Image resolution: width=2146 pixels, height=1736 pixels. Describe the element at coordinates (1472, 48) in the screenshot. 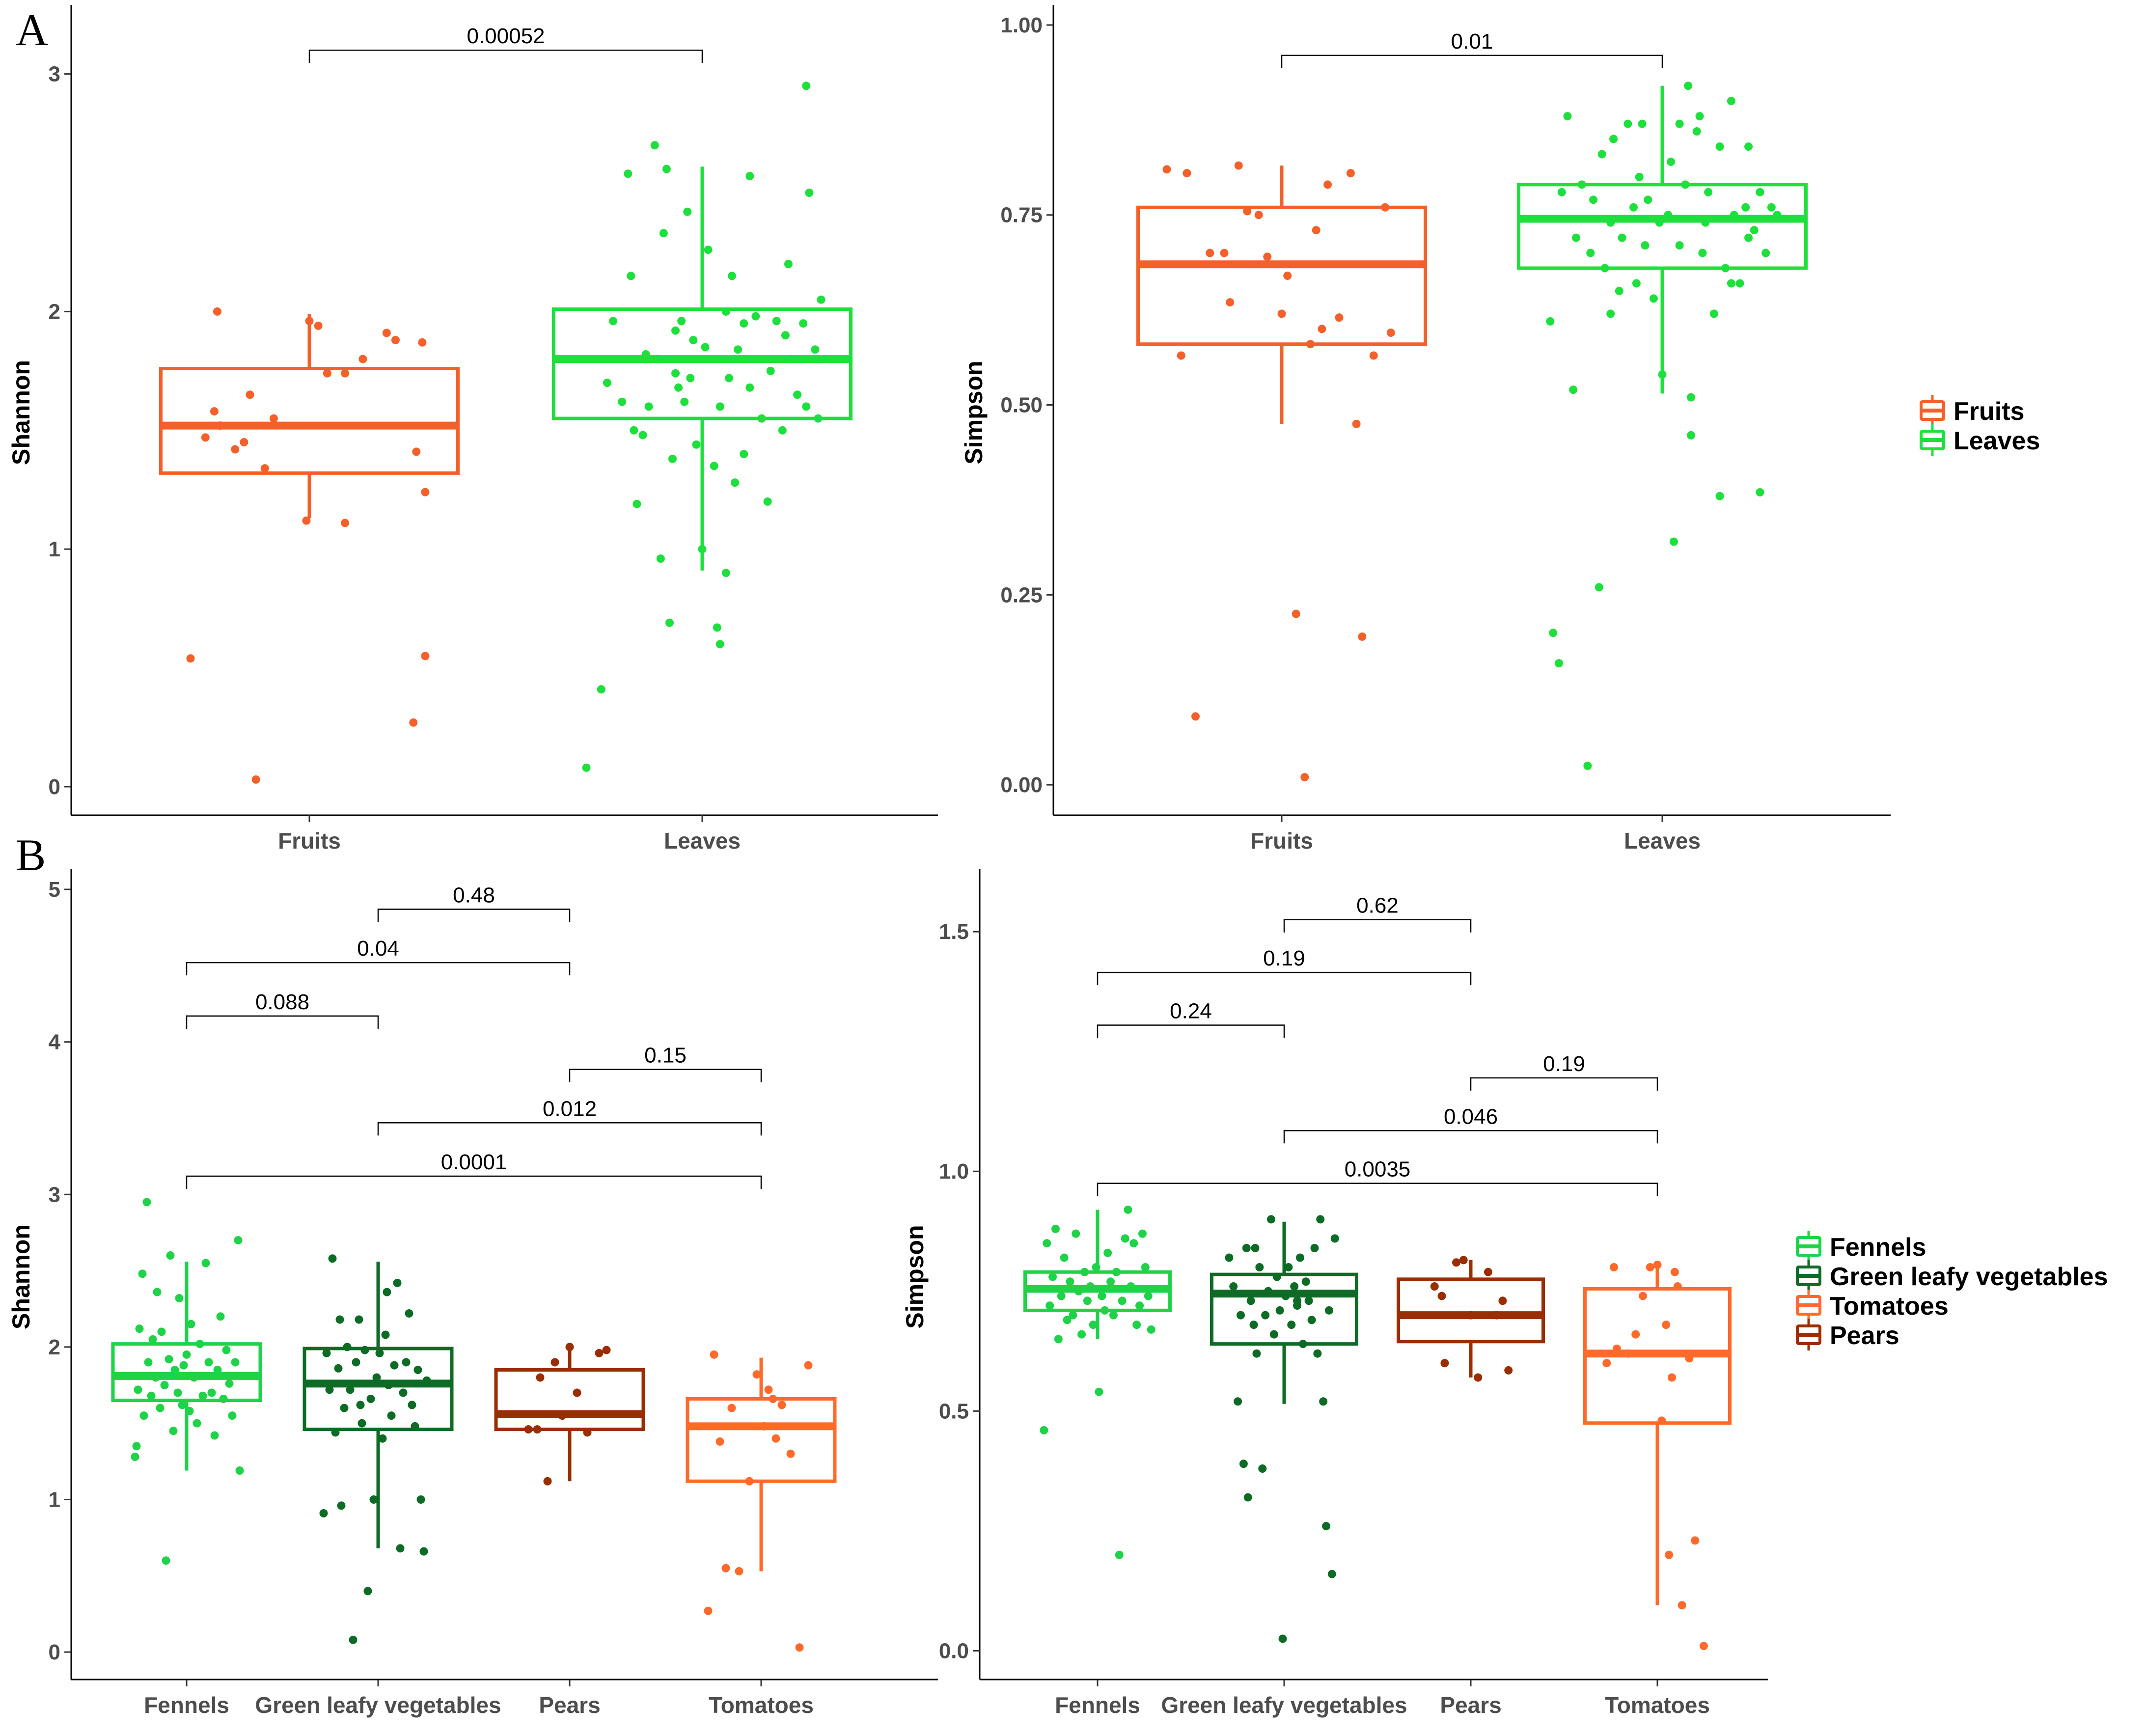

I see `significance-bracket: 0.01` at that location.